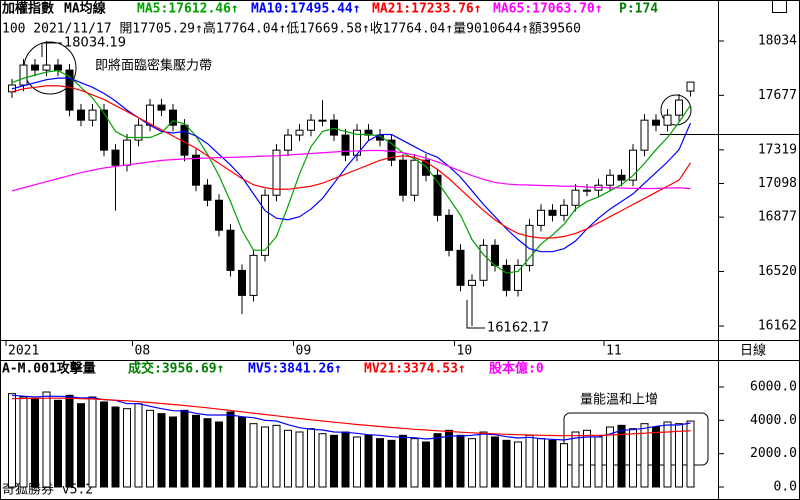  What do you see at coordinates (773, 453) in the screenshot?
I see `y-tick-label: 2000.0` at bounding box center [773, 453].